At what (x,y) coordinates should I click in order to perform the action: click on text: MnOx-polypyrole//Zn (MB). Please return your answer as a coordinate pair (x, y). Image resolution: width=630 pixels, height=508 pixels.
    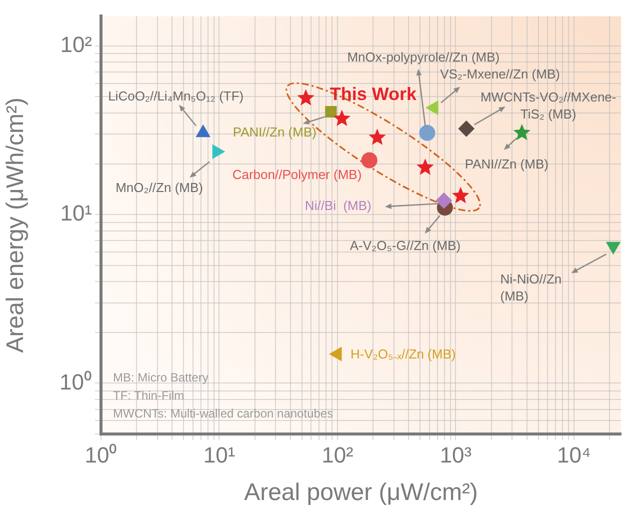
    Looking at the image, I should click on (423, 56).